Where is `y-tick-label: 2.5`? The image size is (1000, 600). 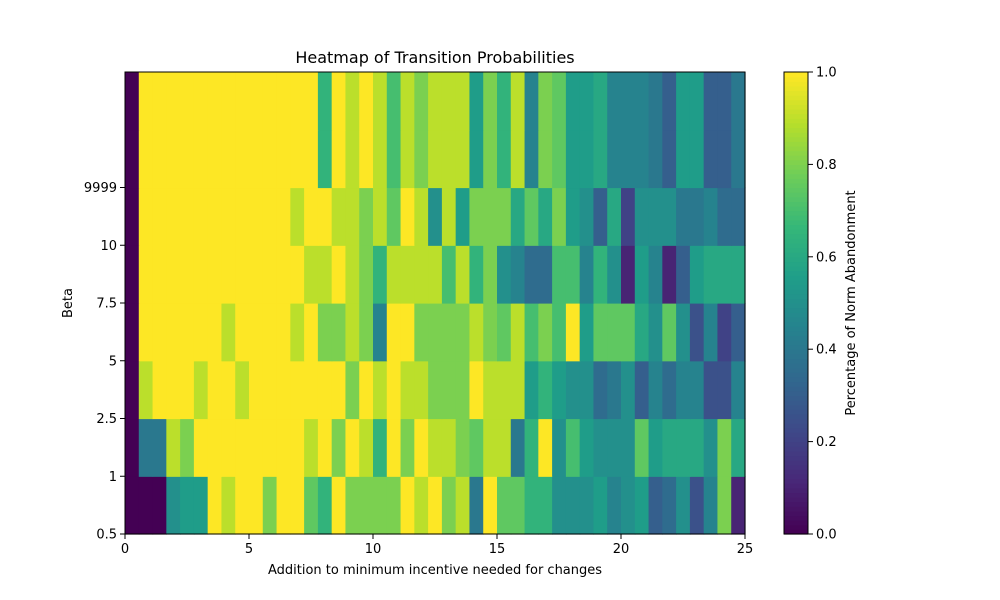 y-tick-label: 2.5 is located at coordinates (106, 419).